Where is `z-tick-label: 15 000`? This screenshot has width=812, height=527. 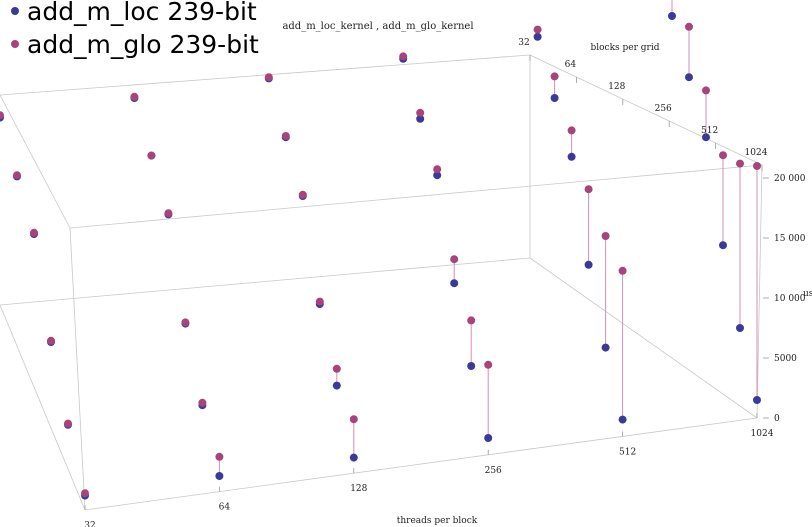
z-tick-label: 15 000 is located at coordinates (790, 239).